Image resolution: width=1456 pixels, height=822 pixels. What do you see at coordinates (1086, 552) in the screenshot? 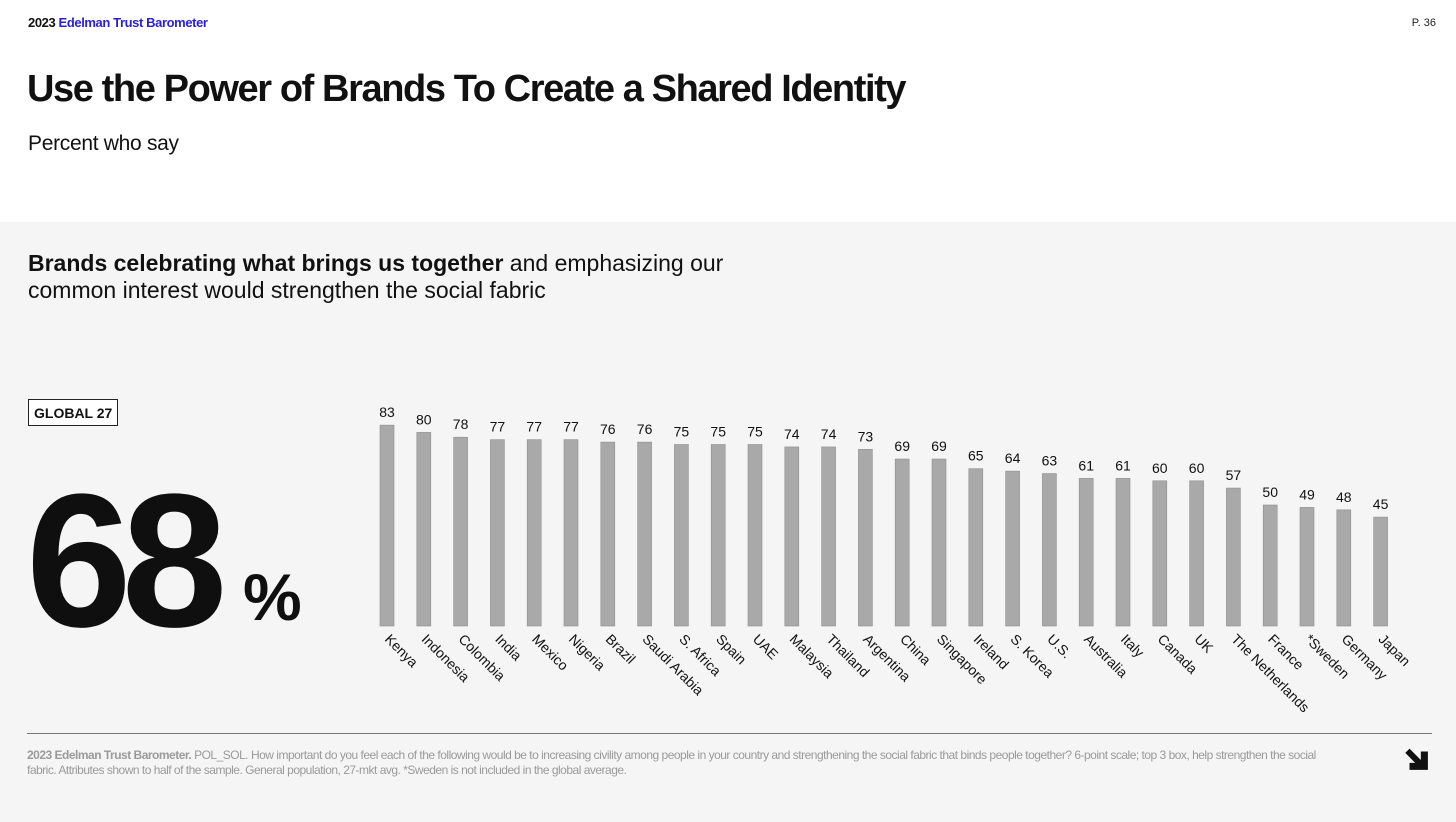
I see `bar-australia` at bounding box center [1086, 552].